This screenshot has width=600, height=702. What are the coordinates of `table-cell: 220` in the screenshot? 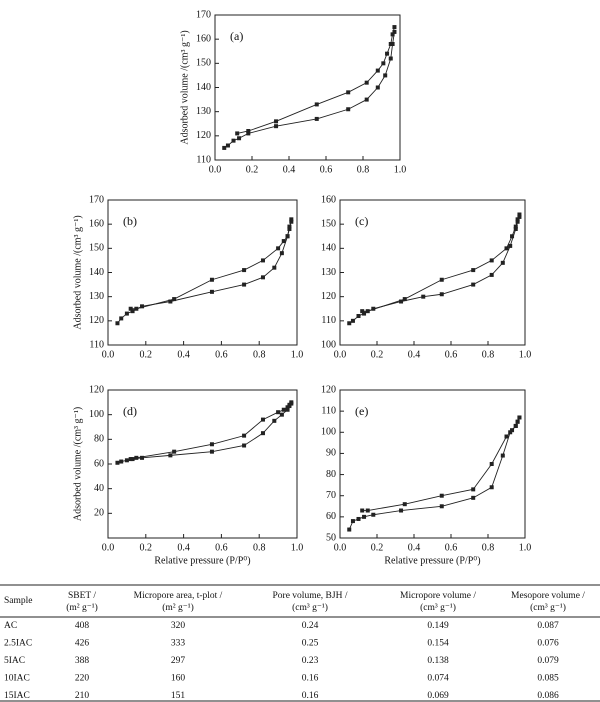 It's located at (82, 679).